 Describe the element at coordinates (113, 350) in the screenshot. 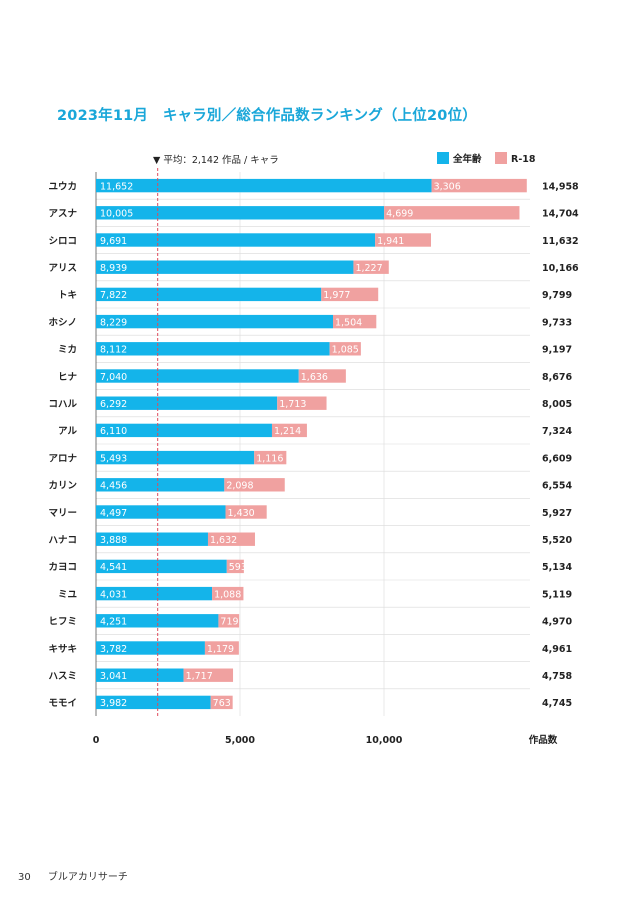

I see `bar-label-all-ages: 8,112` at that location.